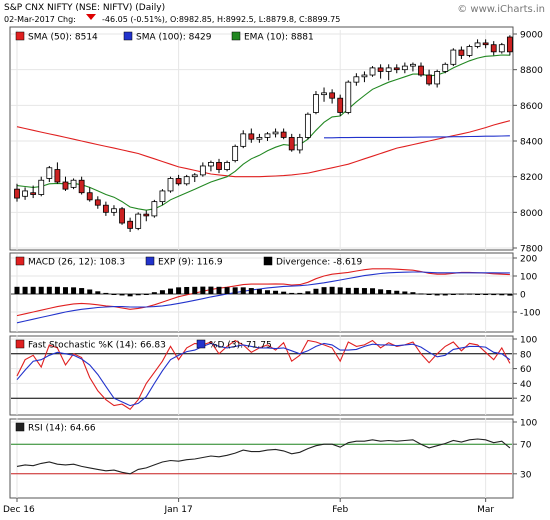  I want to click on x-tick-label: Jan 17, so click(178, 510).